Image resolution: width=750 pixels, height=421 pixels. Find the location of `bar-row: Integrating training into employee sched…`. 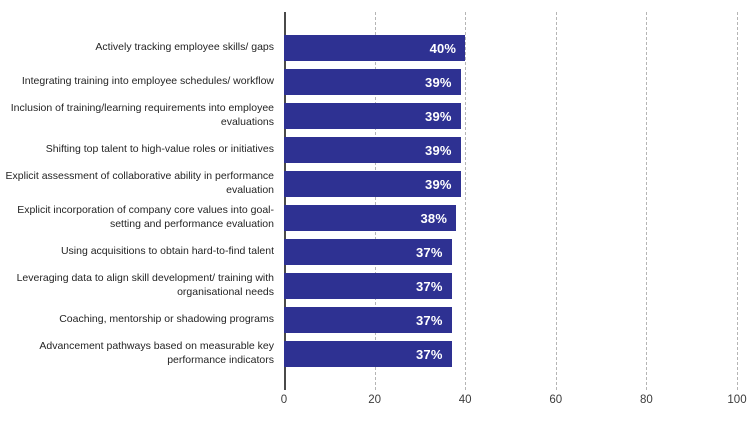

bar-row: Integrating training into employee sched… is located at coordinates (375, 82).